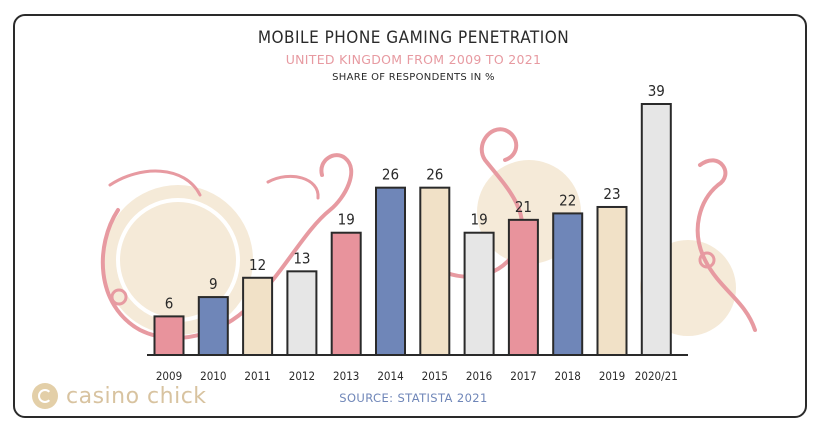 This screenshot has height=437, width=827. What do you see at coordinates (568, 284) in the screenshot?
I see `bar-2018` at bounding box center [568, 284].